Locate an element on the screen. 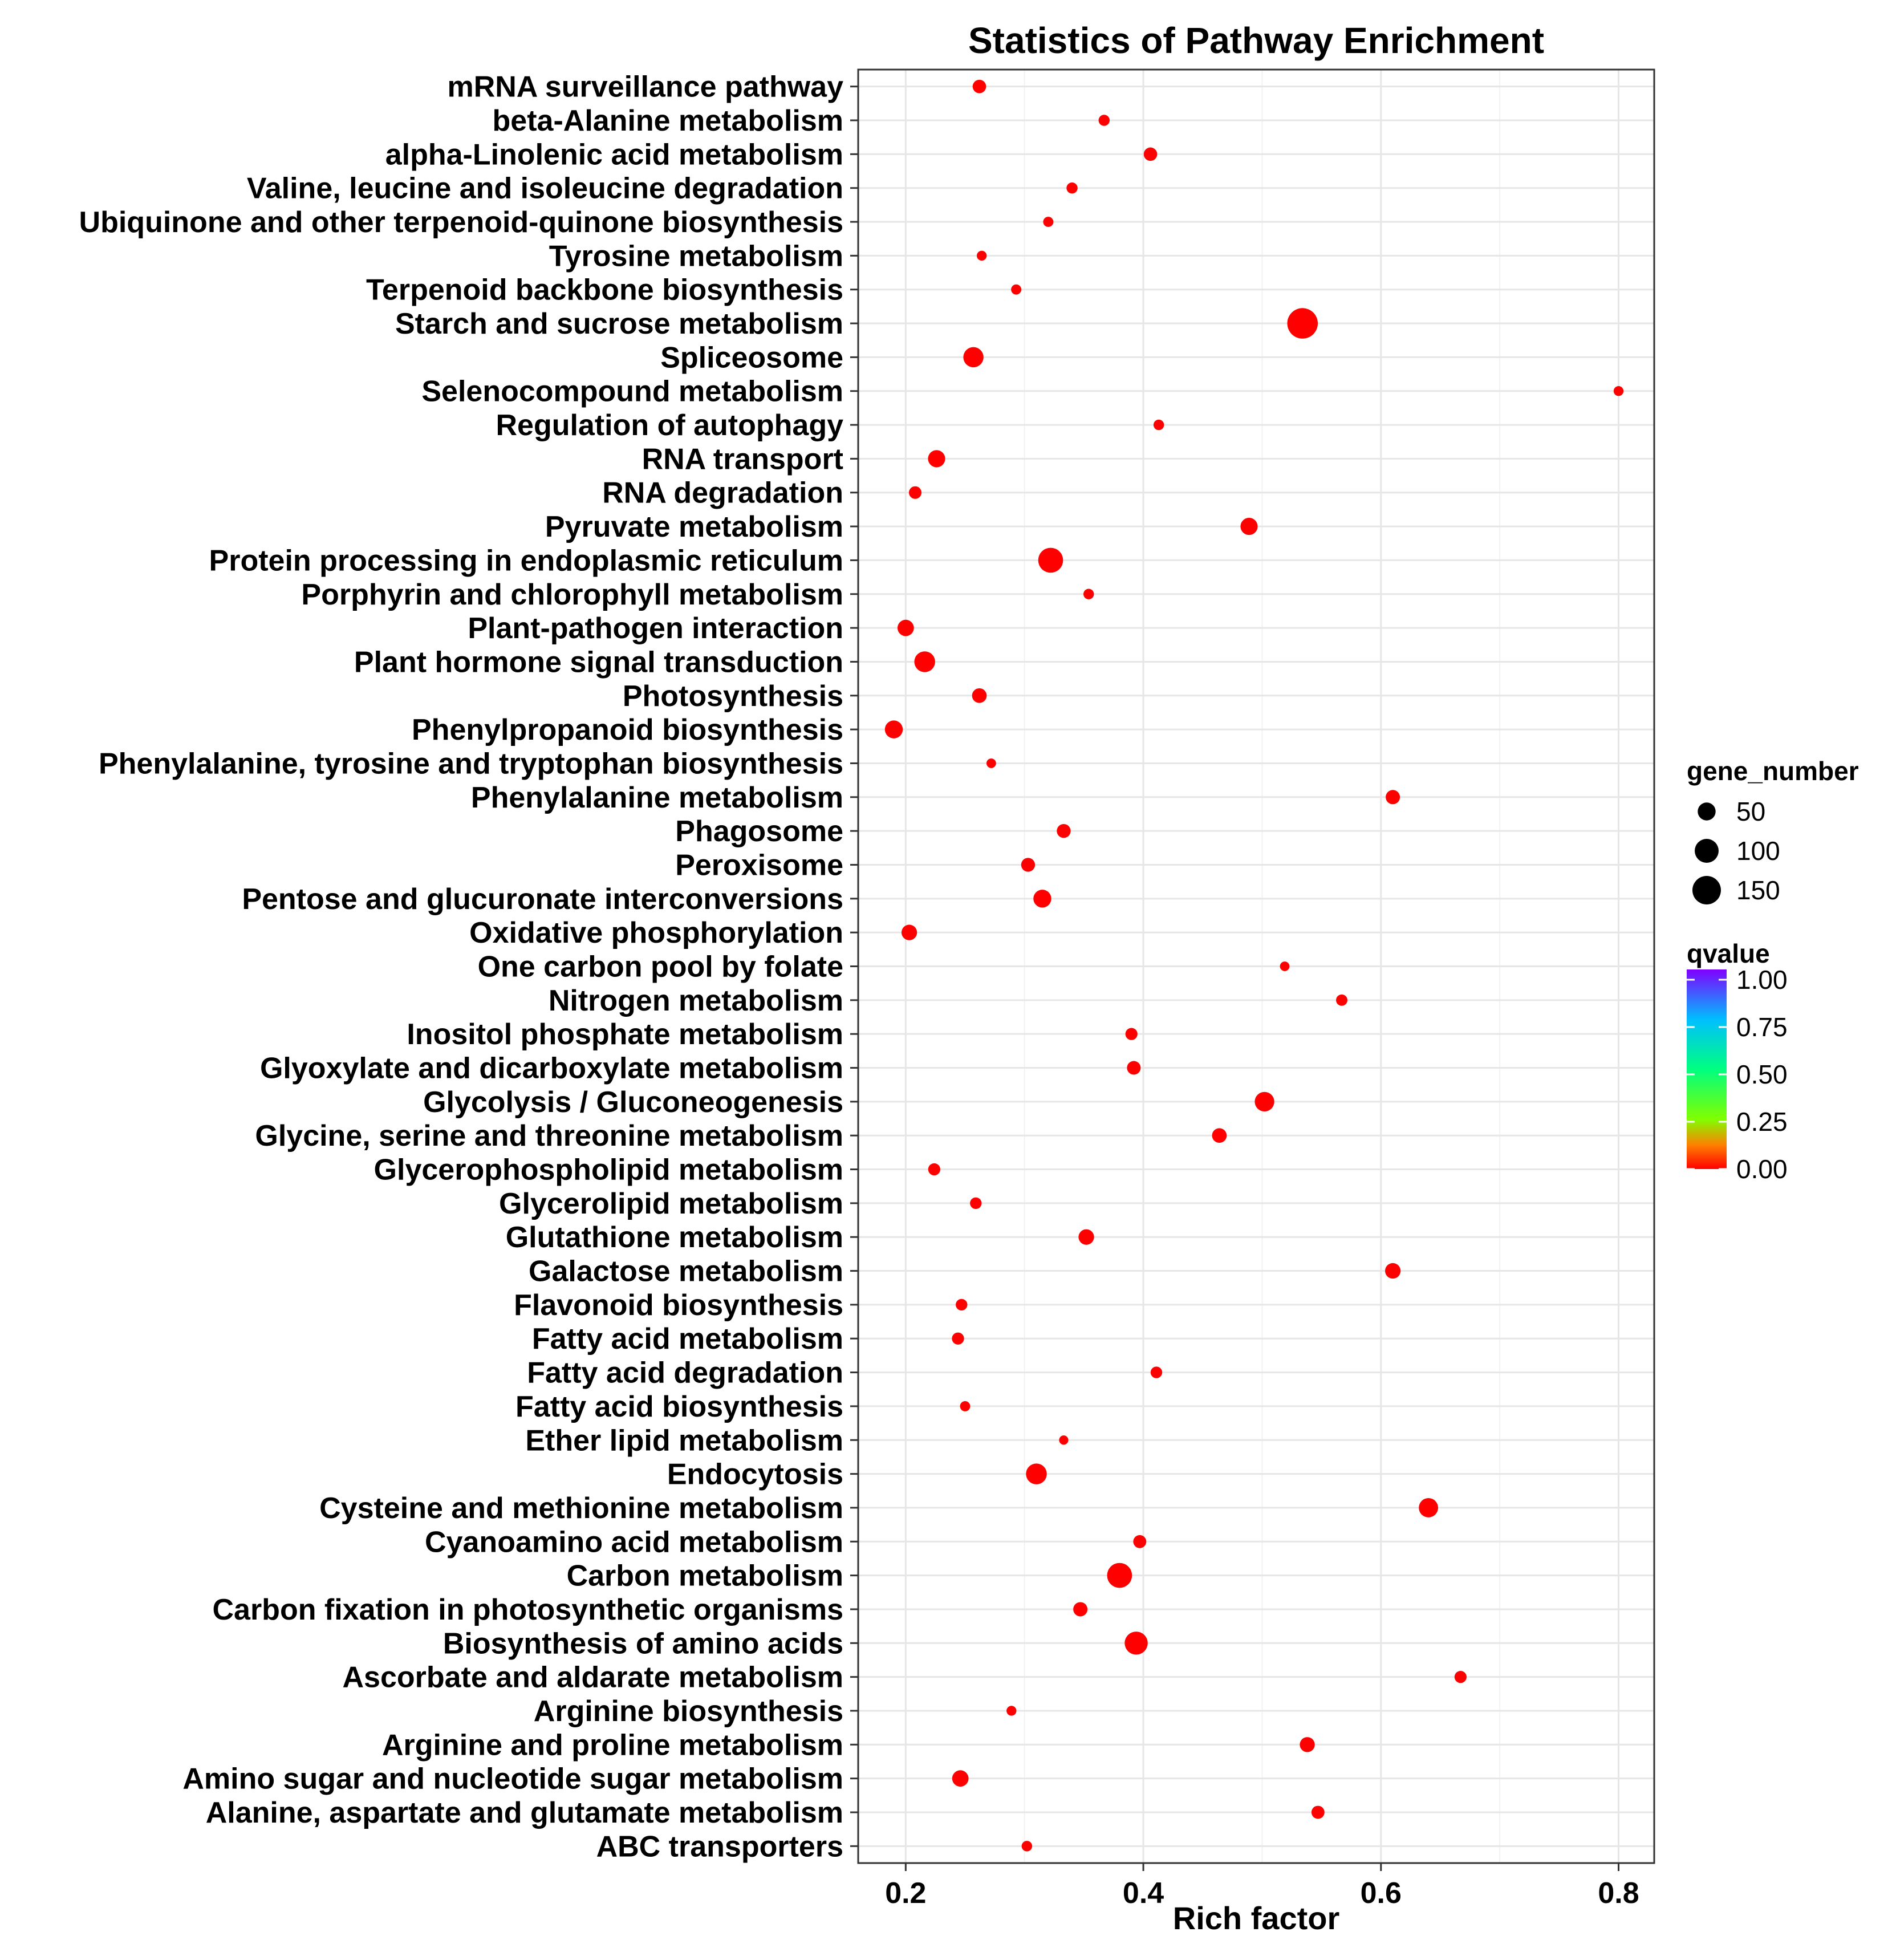 This screenshot has width=1888, height=1960. pathway-label: alpha-Linolenic acid metabolism is located at coordinates (614, 154).